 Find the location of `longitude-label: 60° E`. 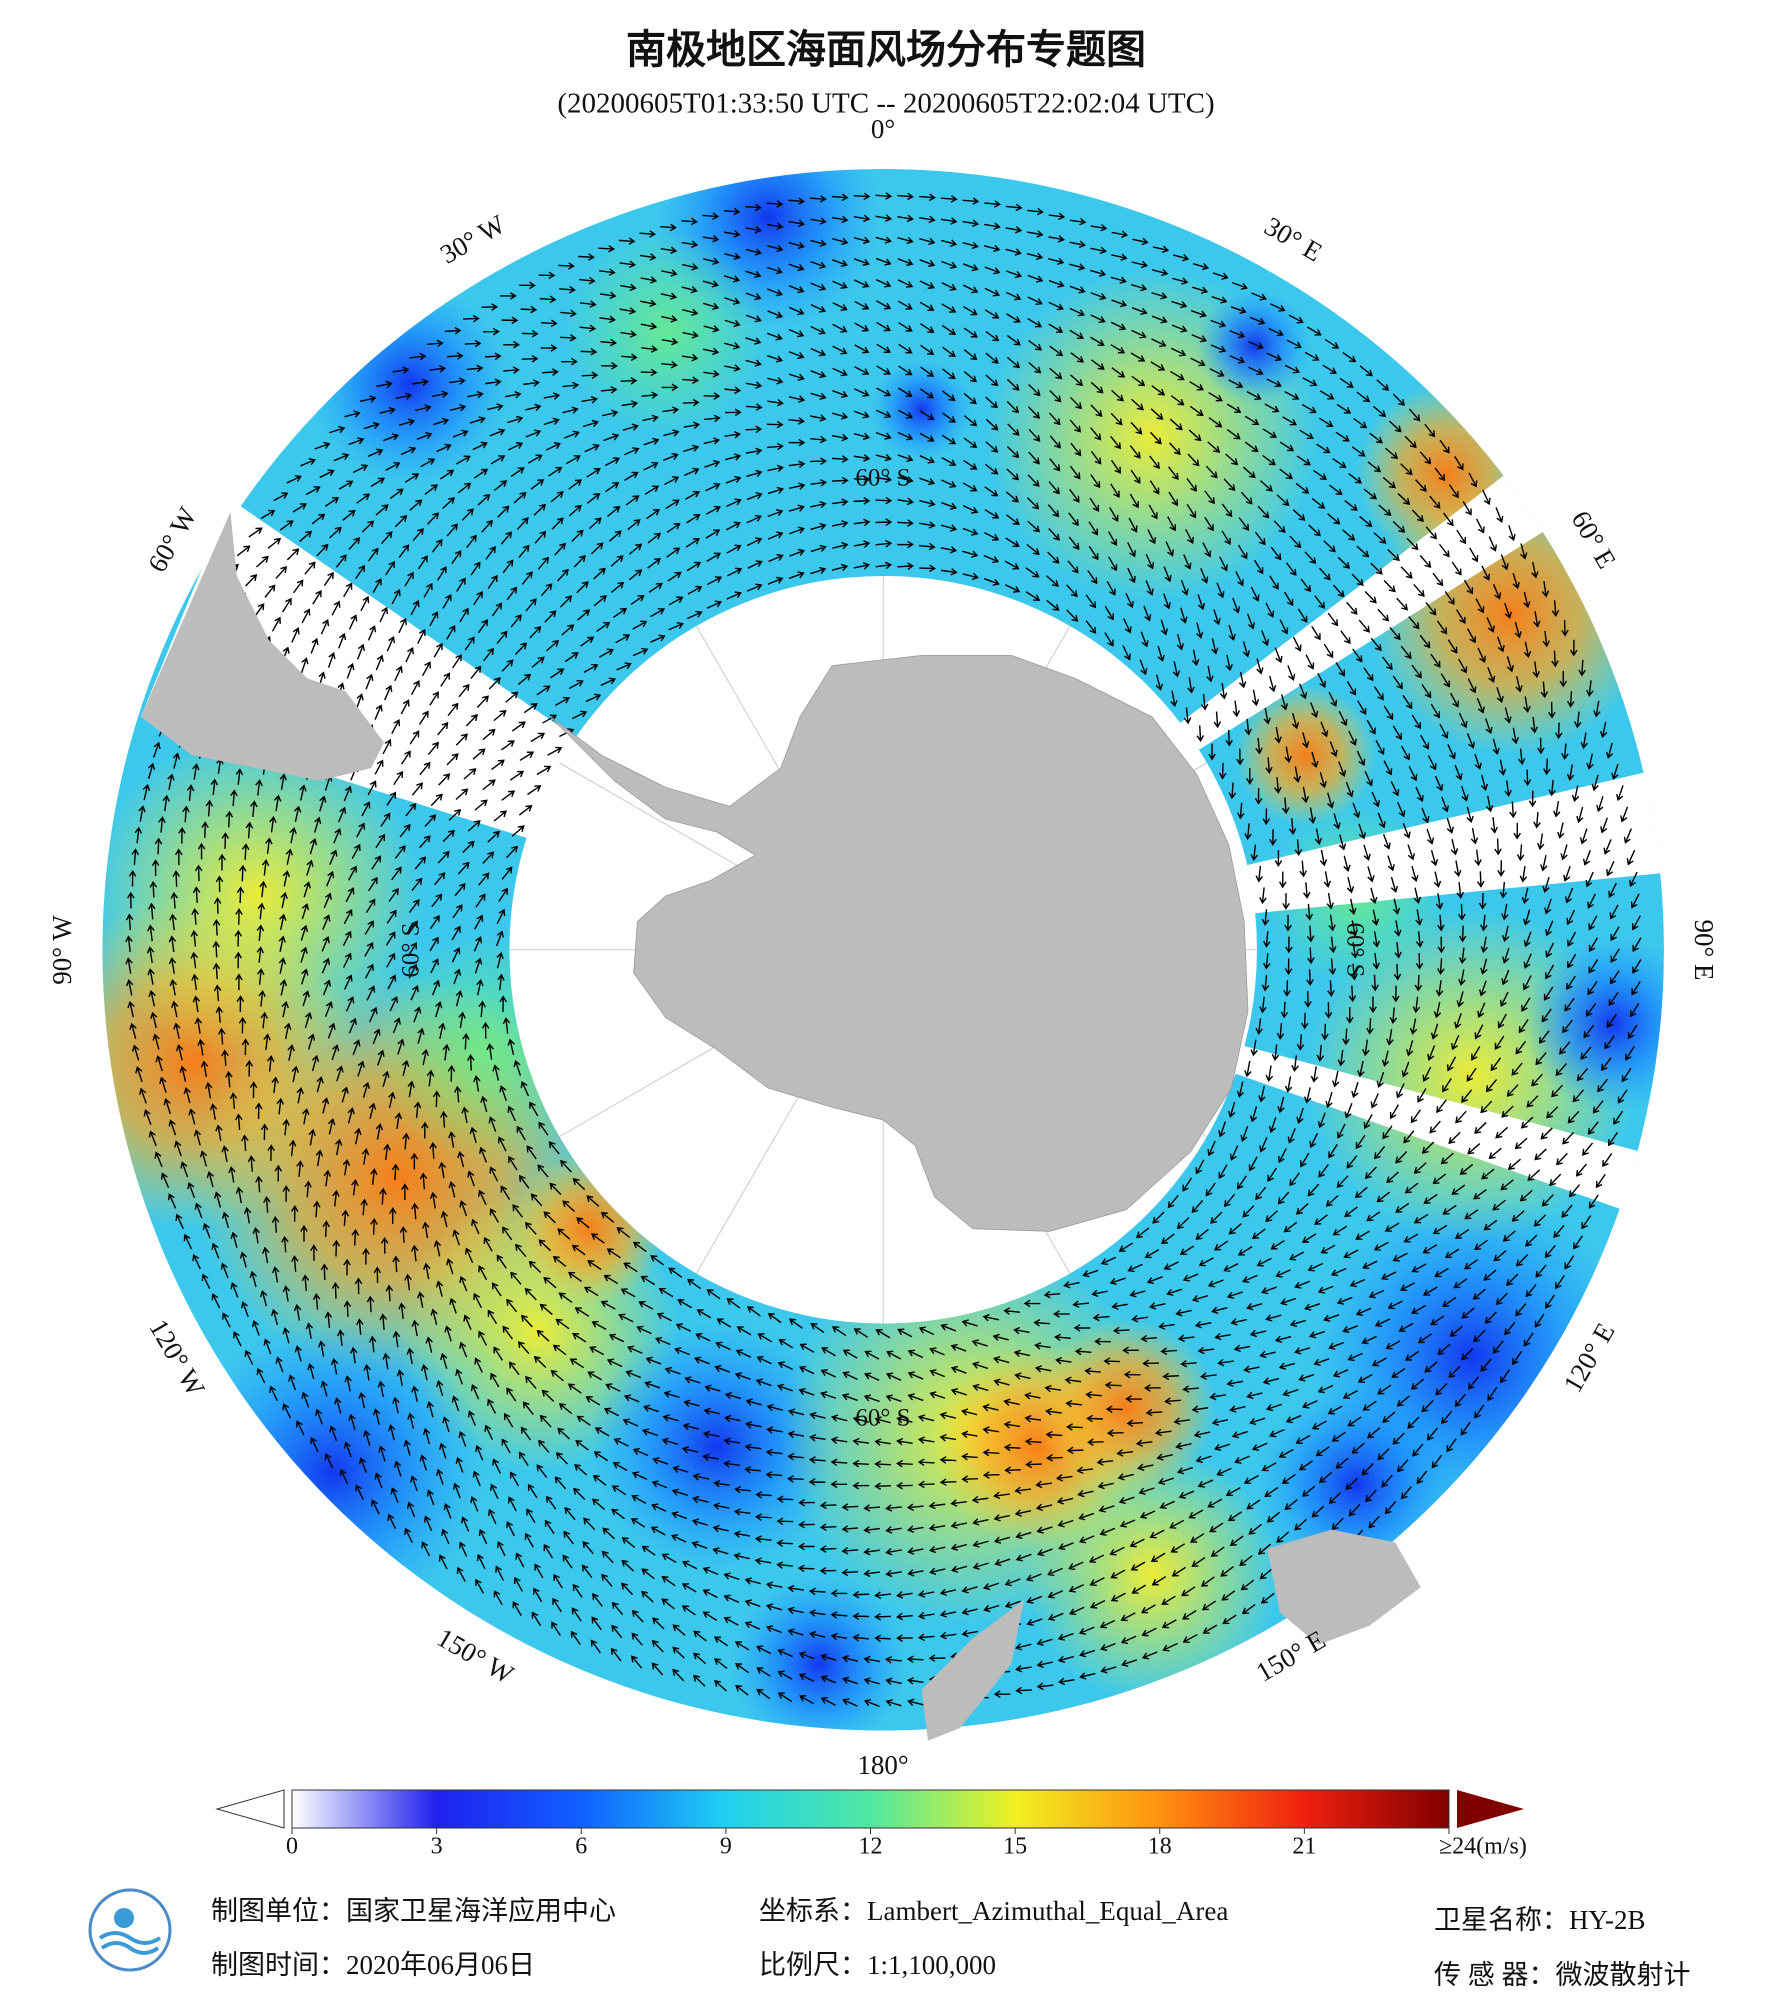

longitude-label: 60° E is located at coordinates (1594, 540).